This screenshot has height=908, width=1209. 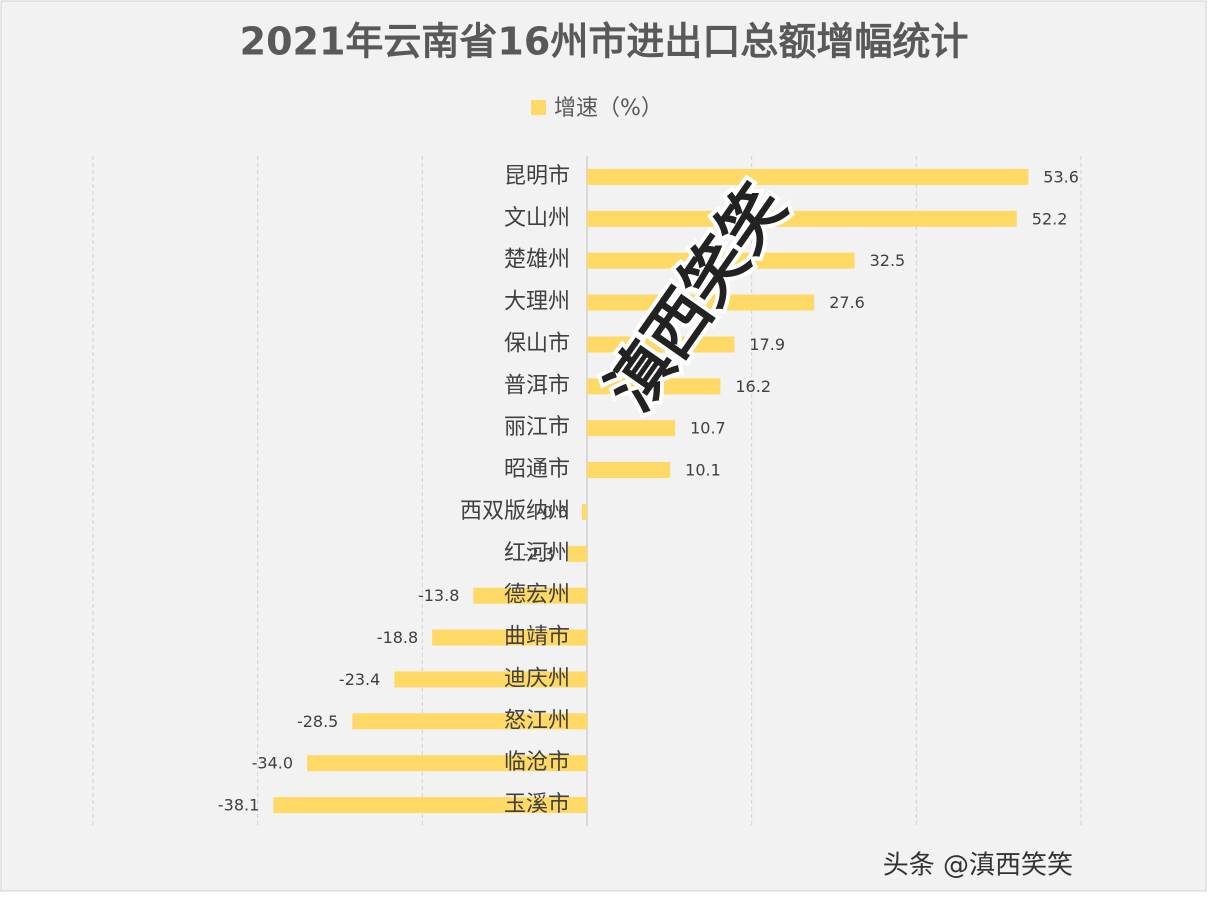 What do you see at coordinates (537, 637) in the screenshot?
I see `category-label: 曲靖市` at bounding box center [537, 637].